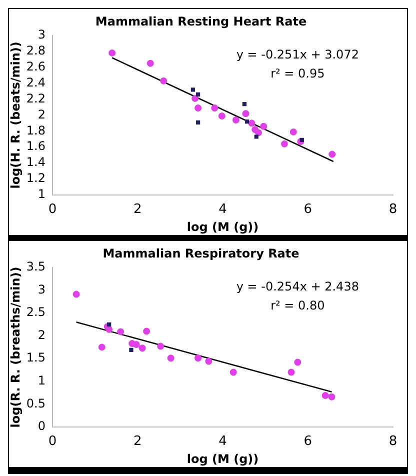 This screenshot has width=416, height=476. I want to click on y-tick-label: 0.5, so click(36, 403).